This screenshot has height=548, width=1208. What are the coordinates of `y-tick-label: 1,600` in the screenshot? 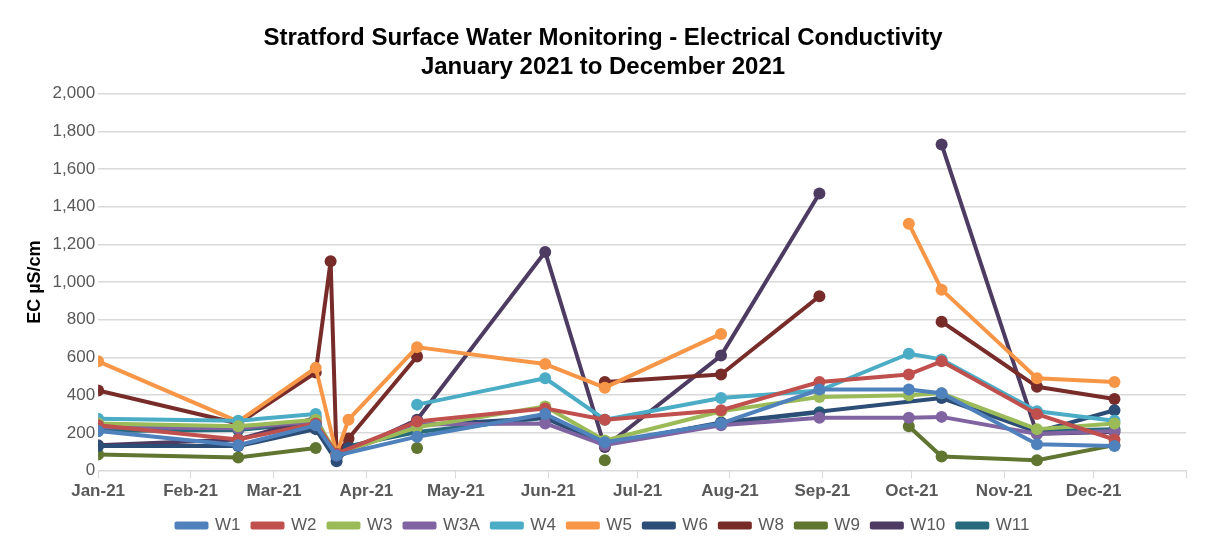 It's located at (74, 168).